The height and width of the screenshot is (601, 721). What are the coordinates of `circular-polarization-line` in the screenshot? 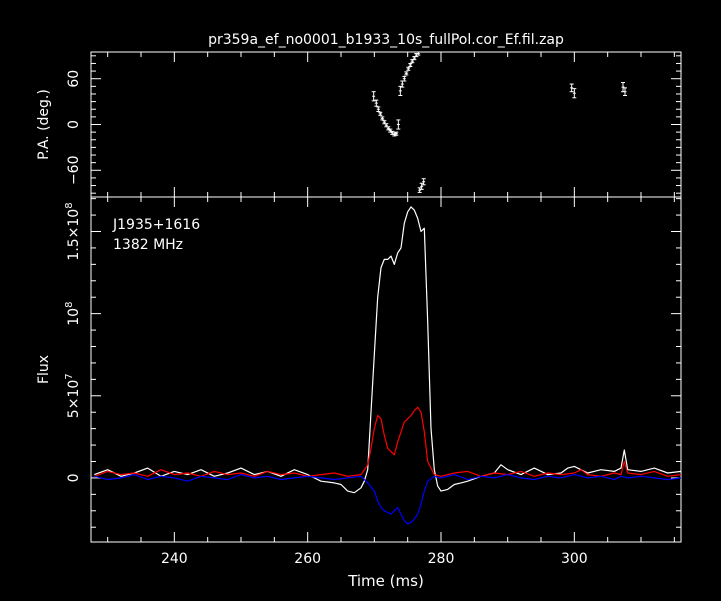 It's located at (388, 499).